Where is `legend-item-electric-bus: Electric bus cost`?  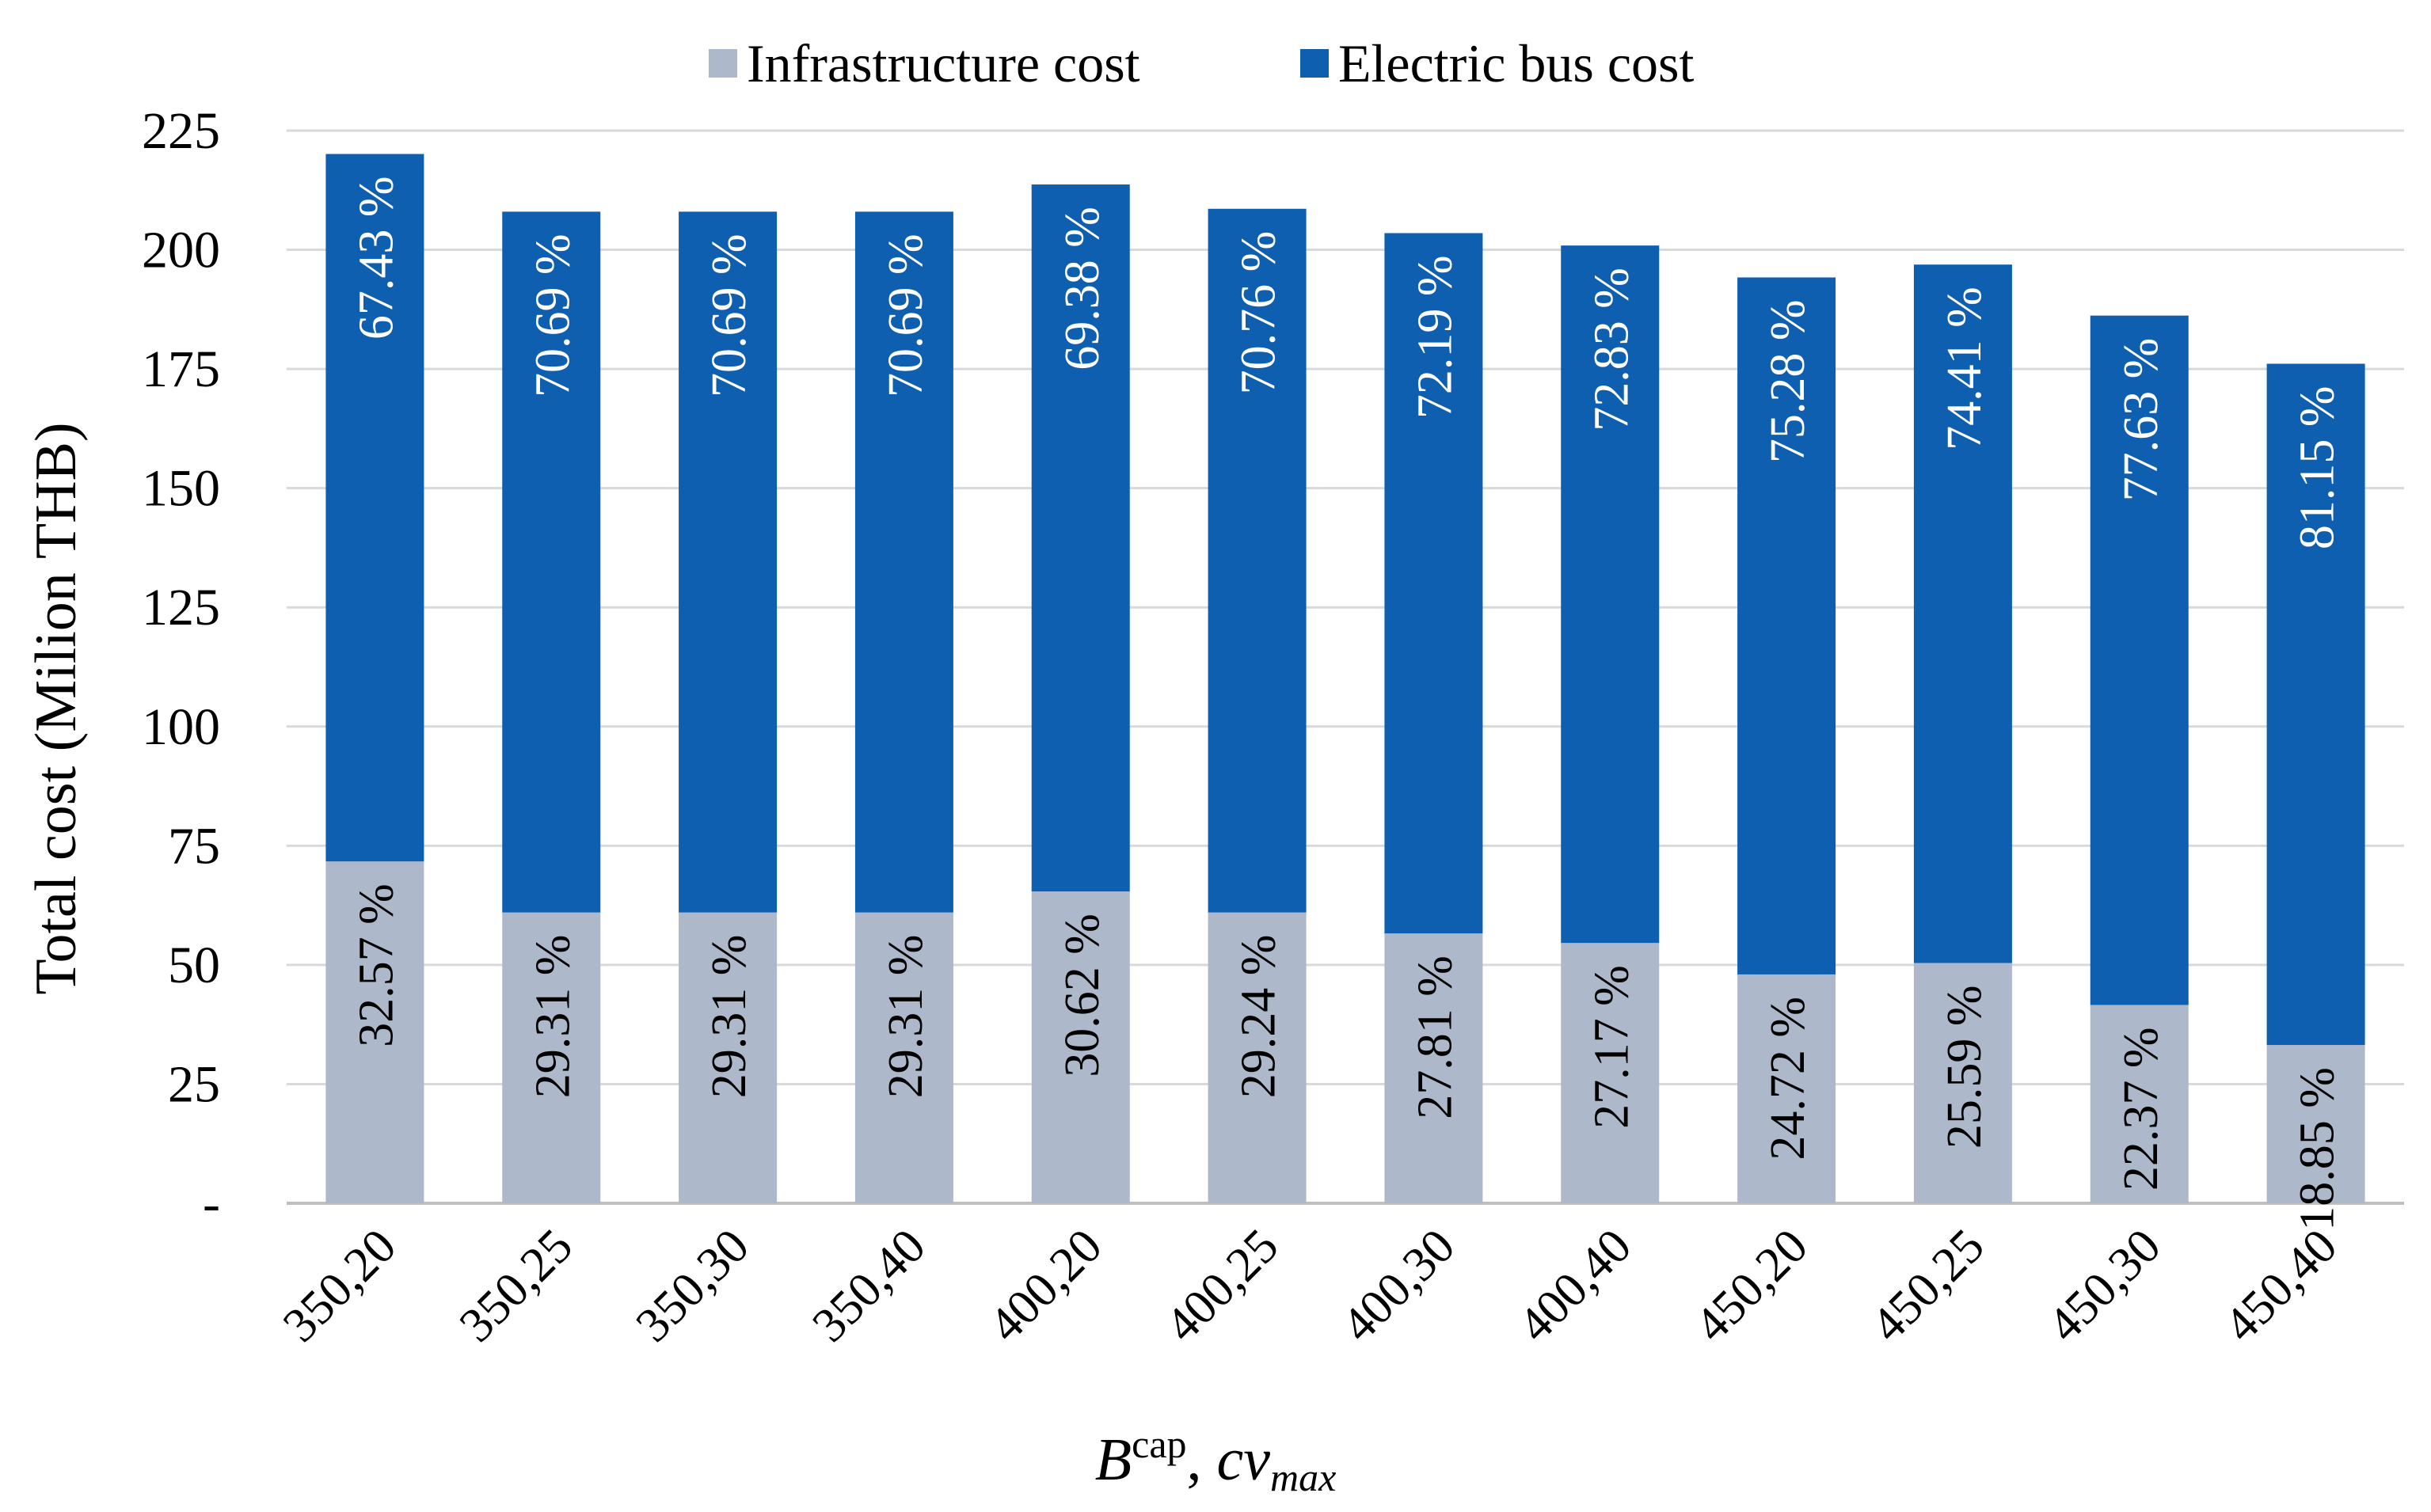 legend-item-electric-bus: Electric bus cost is located at coordinates (1497, 63).